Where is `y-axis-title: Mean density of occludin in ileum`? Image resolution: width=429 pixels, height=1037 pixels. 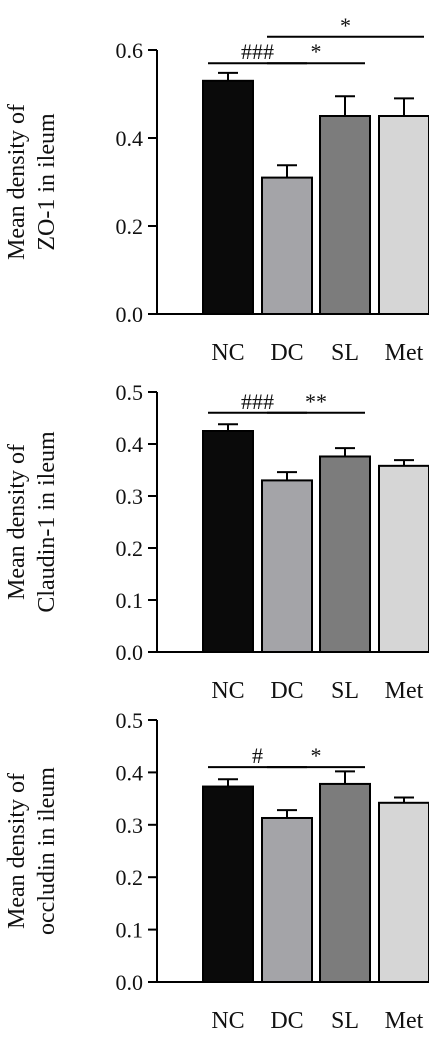 y-axis-title: Mean density of occludin in ileum is located at coordinates (32, 851).